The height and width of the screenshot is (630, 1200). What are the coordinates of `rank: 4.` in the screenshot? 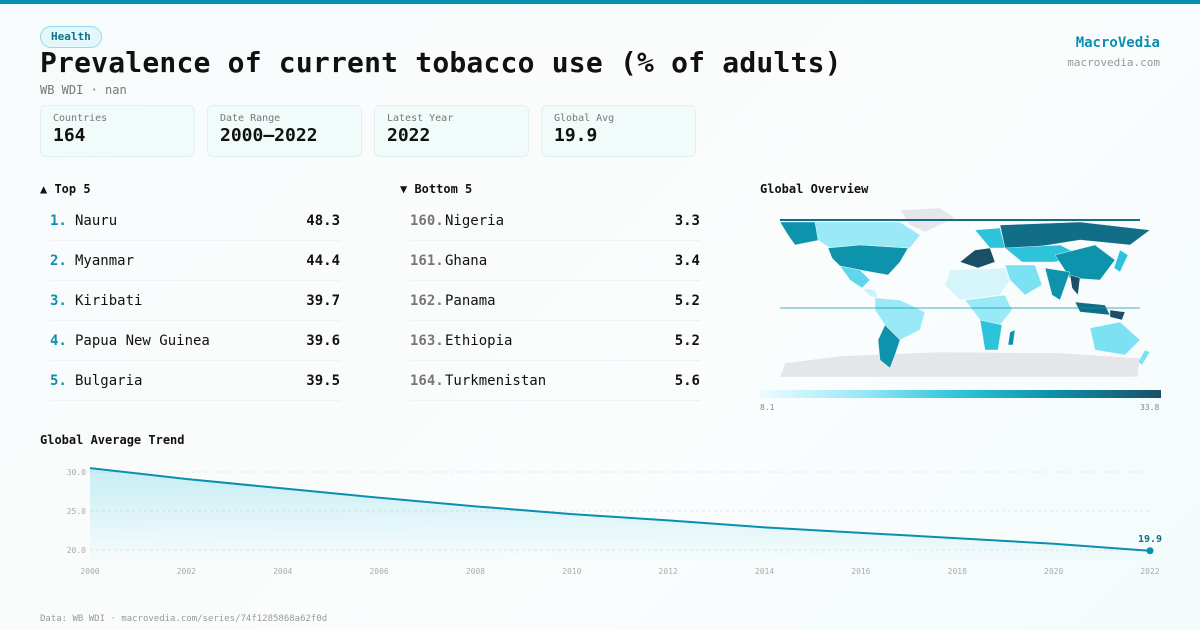 It's located at (58, 340).